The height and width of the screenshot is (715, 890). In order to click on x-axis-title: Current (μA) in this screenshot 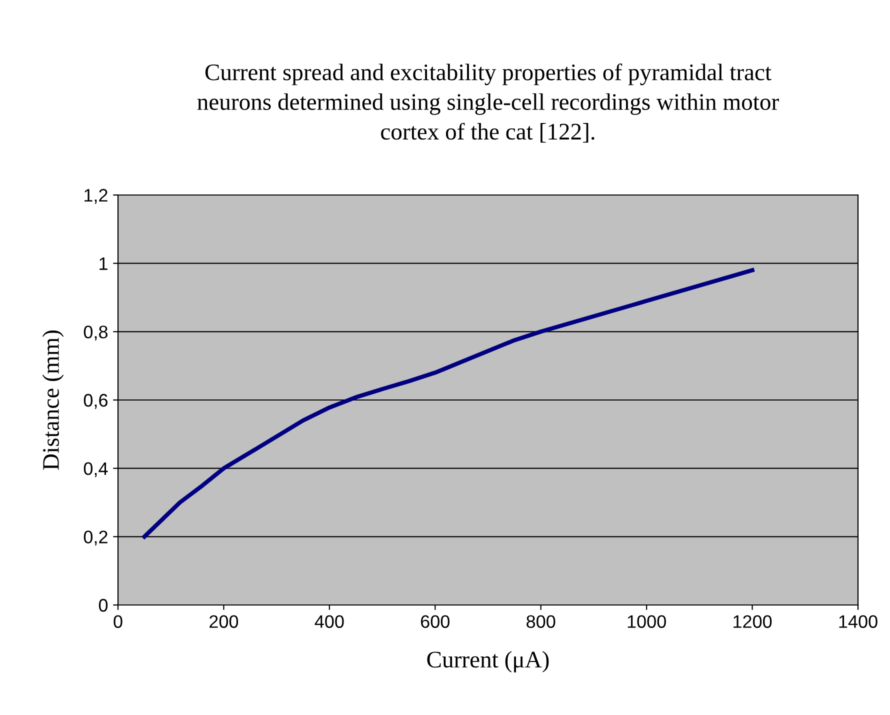, I will do `click(488, 661)`.